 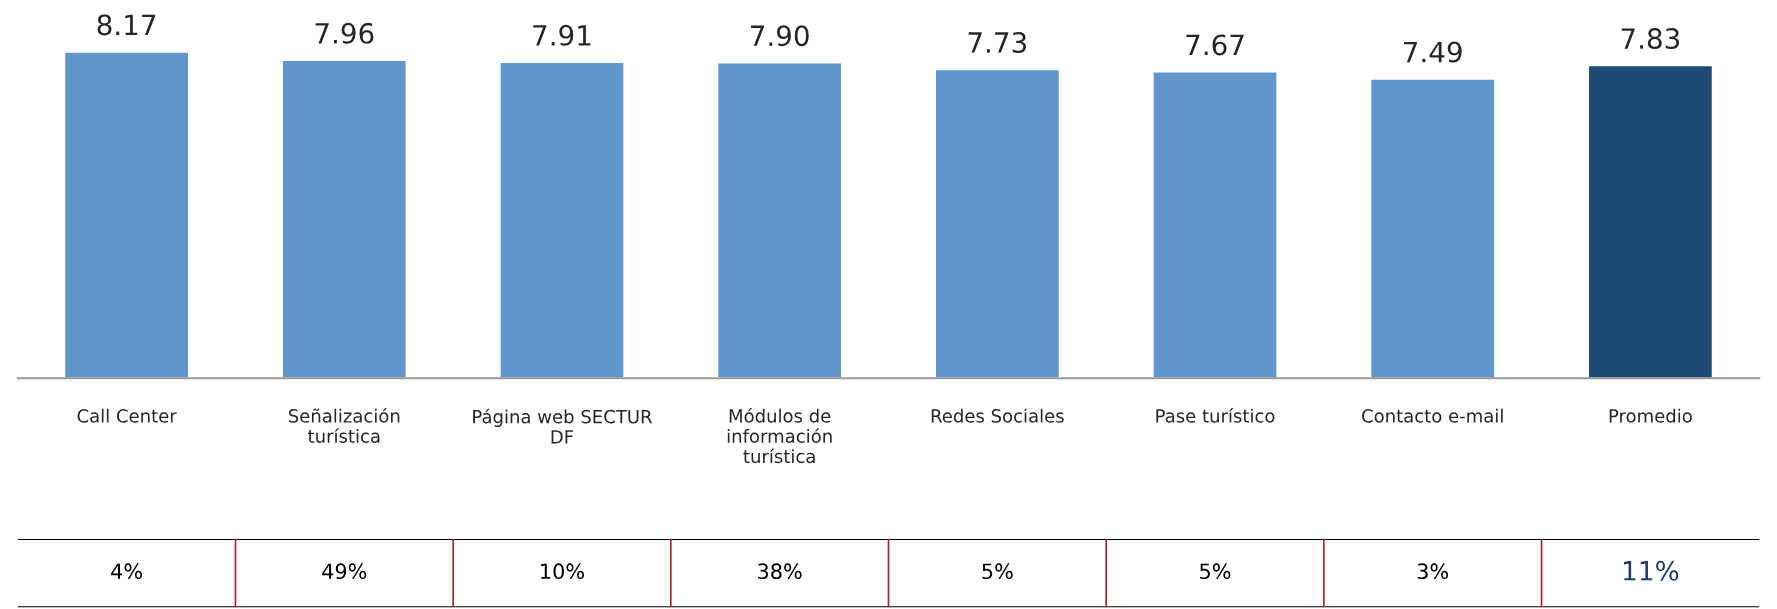 What do you see at coordinates (344, 571) in the screenshot?
I see `text: 49%` at bounding box center [344, 571].